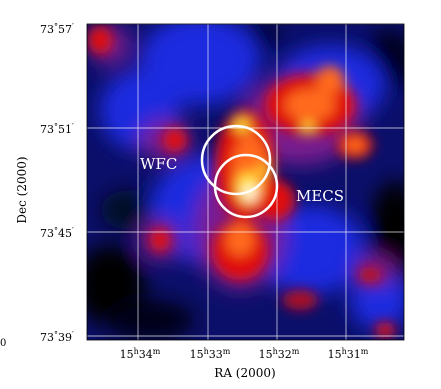 Image resolution: width=441 pixels, height=389 pixels. Describe the element at coordinates (57, 129) in the screenshot. I see `y-tick-label: 73°51′` at that location.